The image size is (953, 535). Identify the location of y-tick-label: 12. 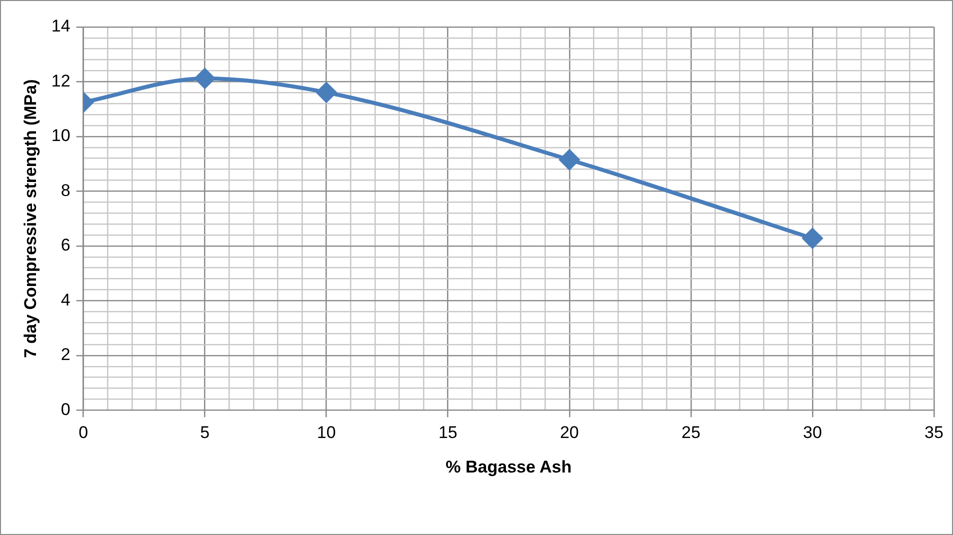
(60, 80).